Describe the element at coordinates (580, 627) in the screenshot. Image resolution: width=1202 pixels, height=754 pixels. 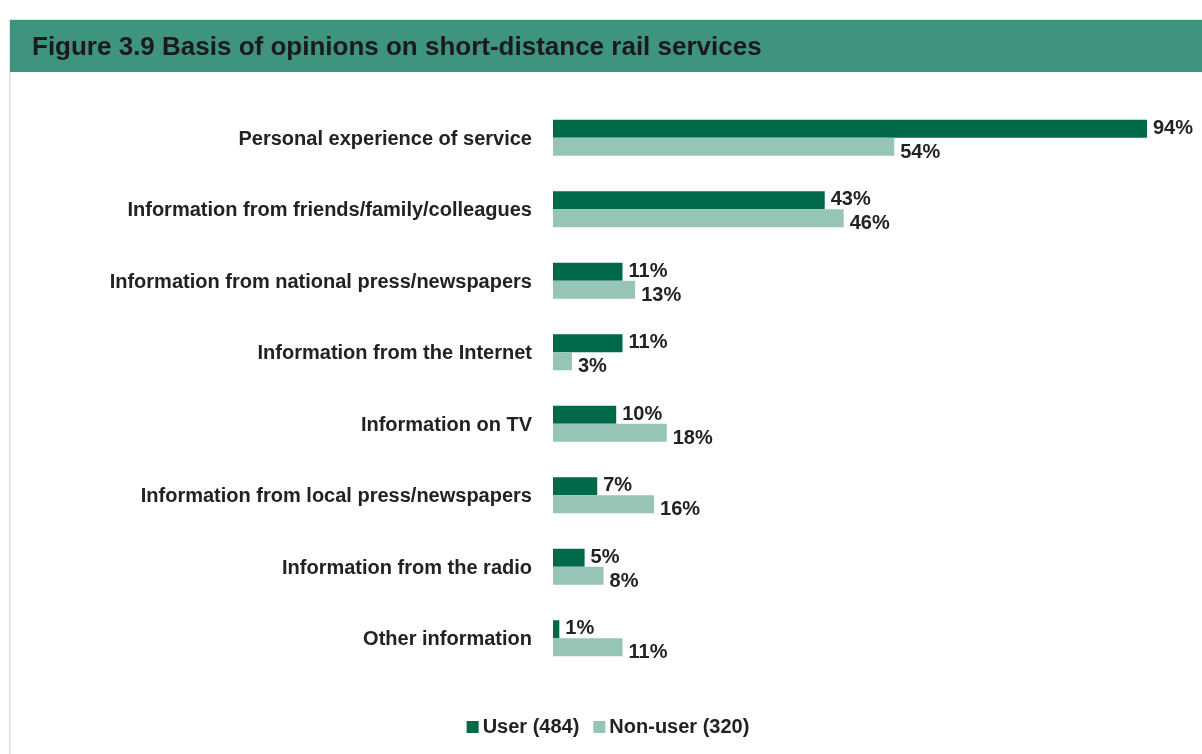
I see `data-label: 1%` at that location.